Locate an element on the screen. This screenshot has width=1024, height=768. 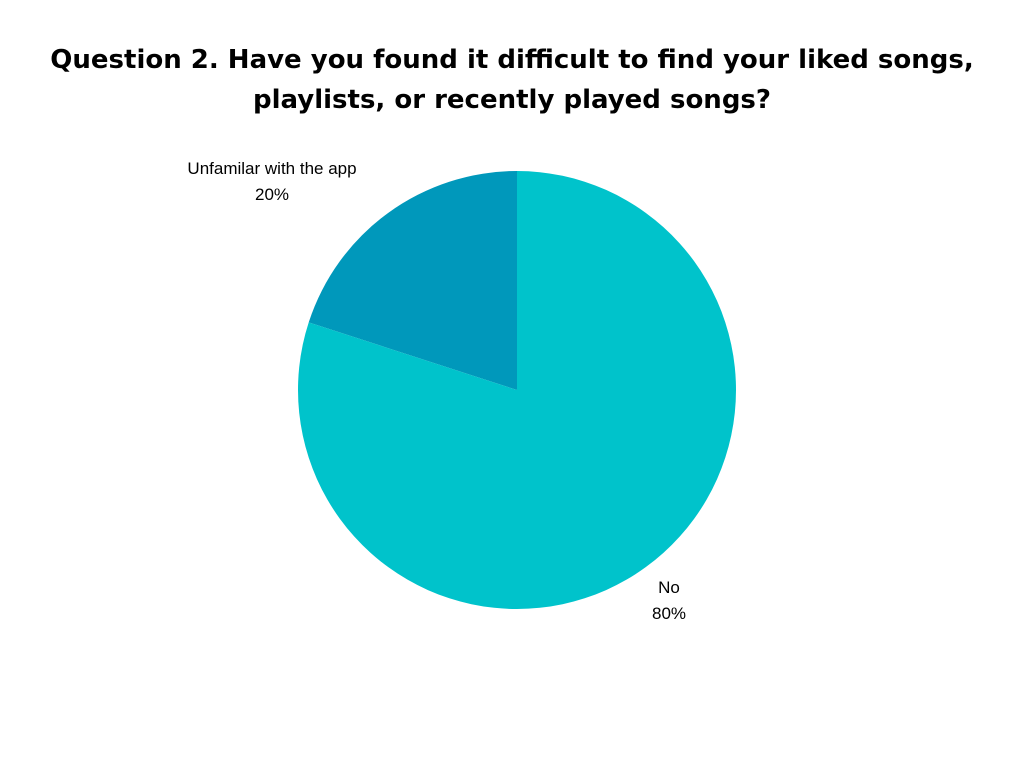
slice-percent-1: 80% is located at coordinates (669, 613).